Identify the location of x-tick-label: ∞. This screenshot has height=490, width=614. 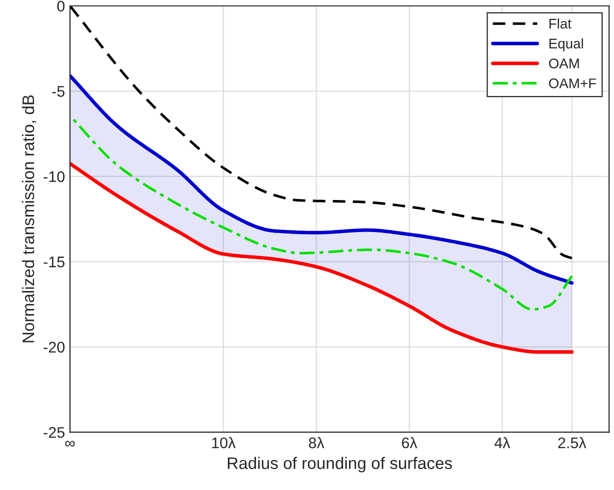
(70, 443).